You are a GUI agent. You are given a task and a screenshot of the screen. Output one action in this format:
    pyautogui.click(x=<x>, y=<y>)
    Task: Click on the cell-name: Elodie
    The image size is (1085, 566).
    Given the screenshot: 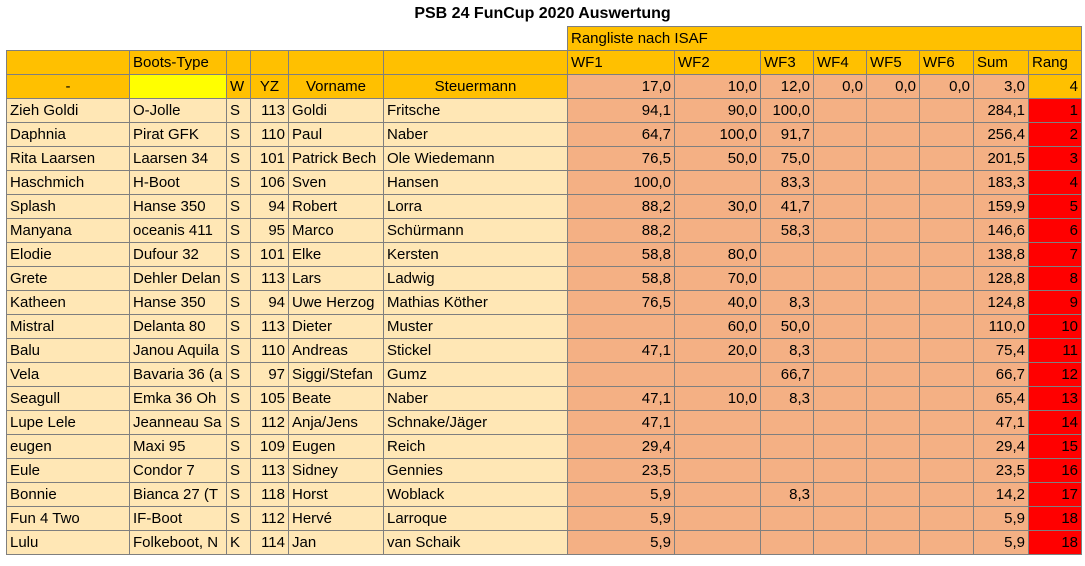 What is the action you would take?
    pyautogui.click(x=68, y=254)
    